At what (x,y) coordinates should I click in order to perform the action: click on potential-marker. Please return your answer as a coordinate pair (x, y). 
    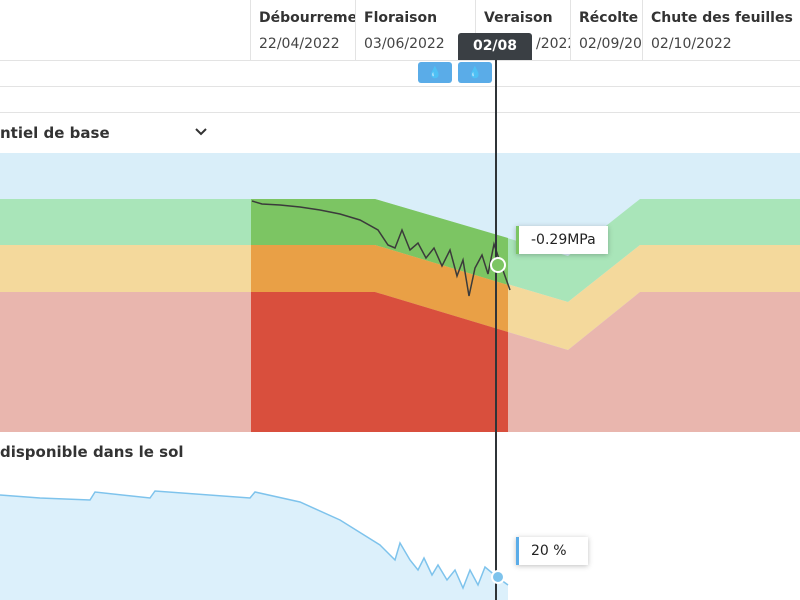
    Looking at the image, I should click on (498, 265).